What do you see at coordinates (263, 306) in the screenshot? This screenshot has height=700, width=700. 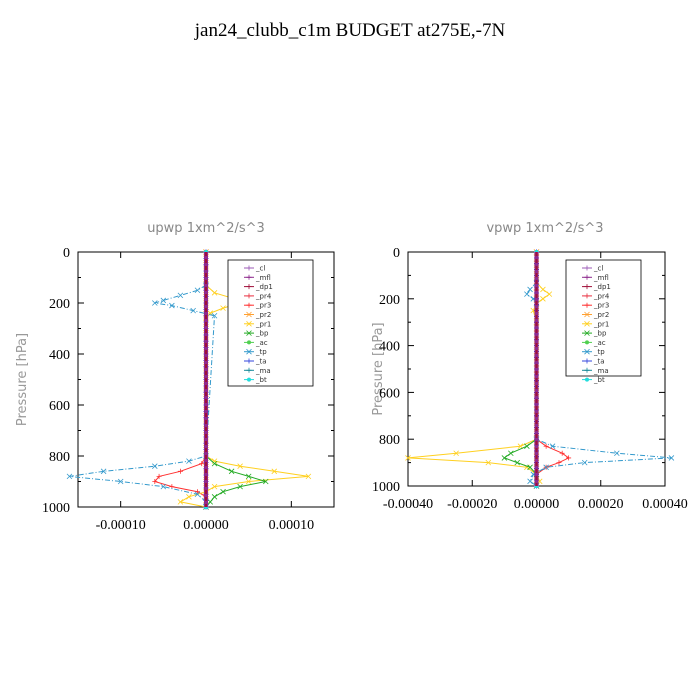 I see `legend-entry: _pr3` at bounding box center [263, 306].